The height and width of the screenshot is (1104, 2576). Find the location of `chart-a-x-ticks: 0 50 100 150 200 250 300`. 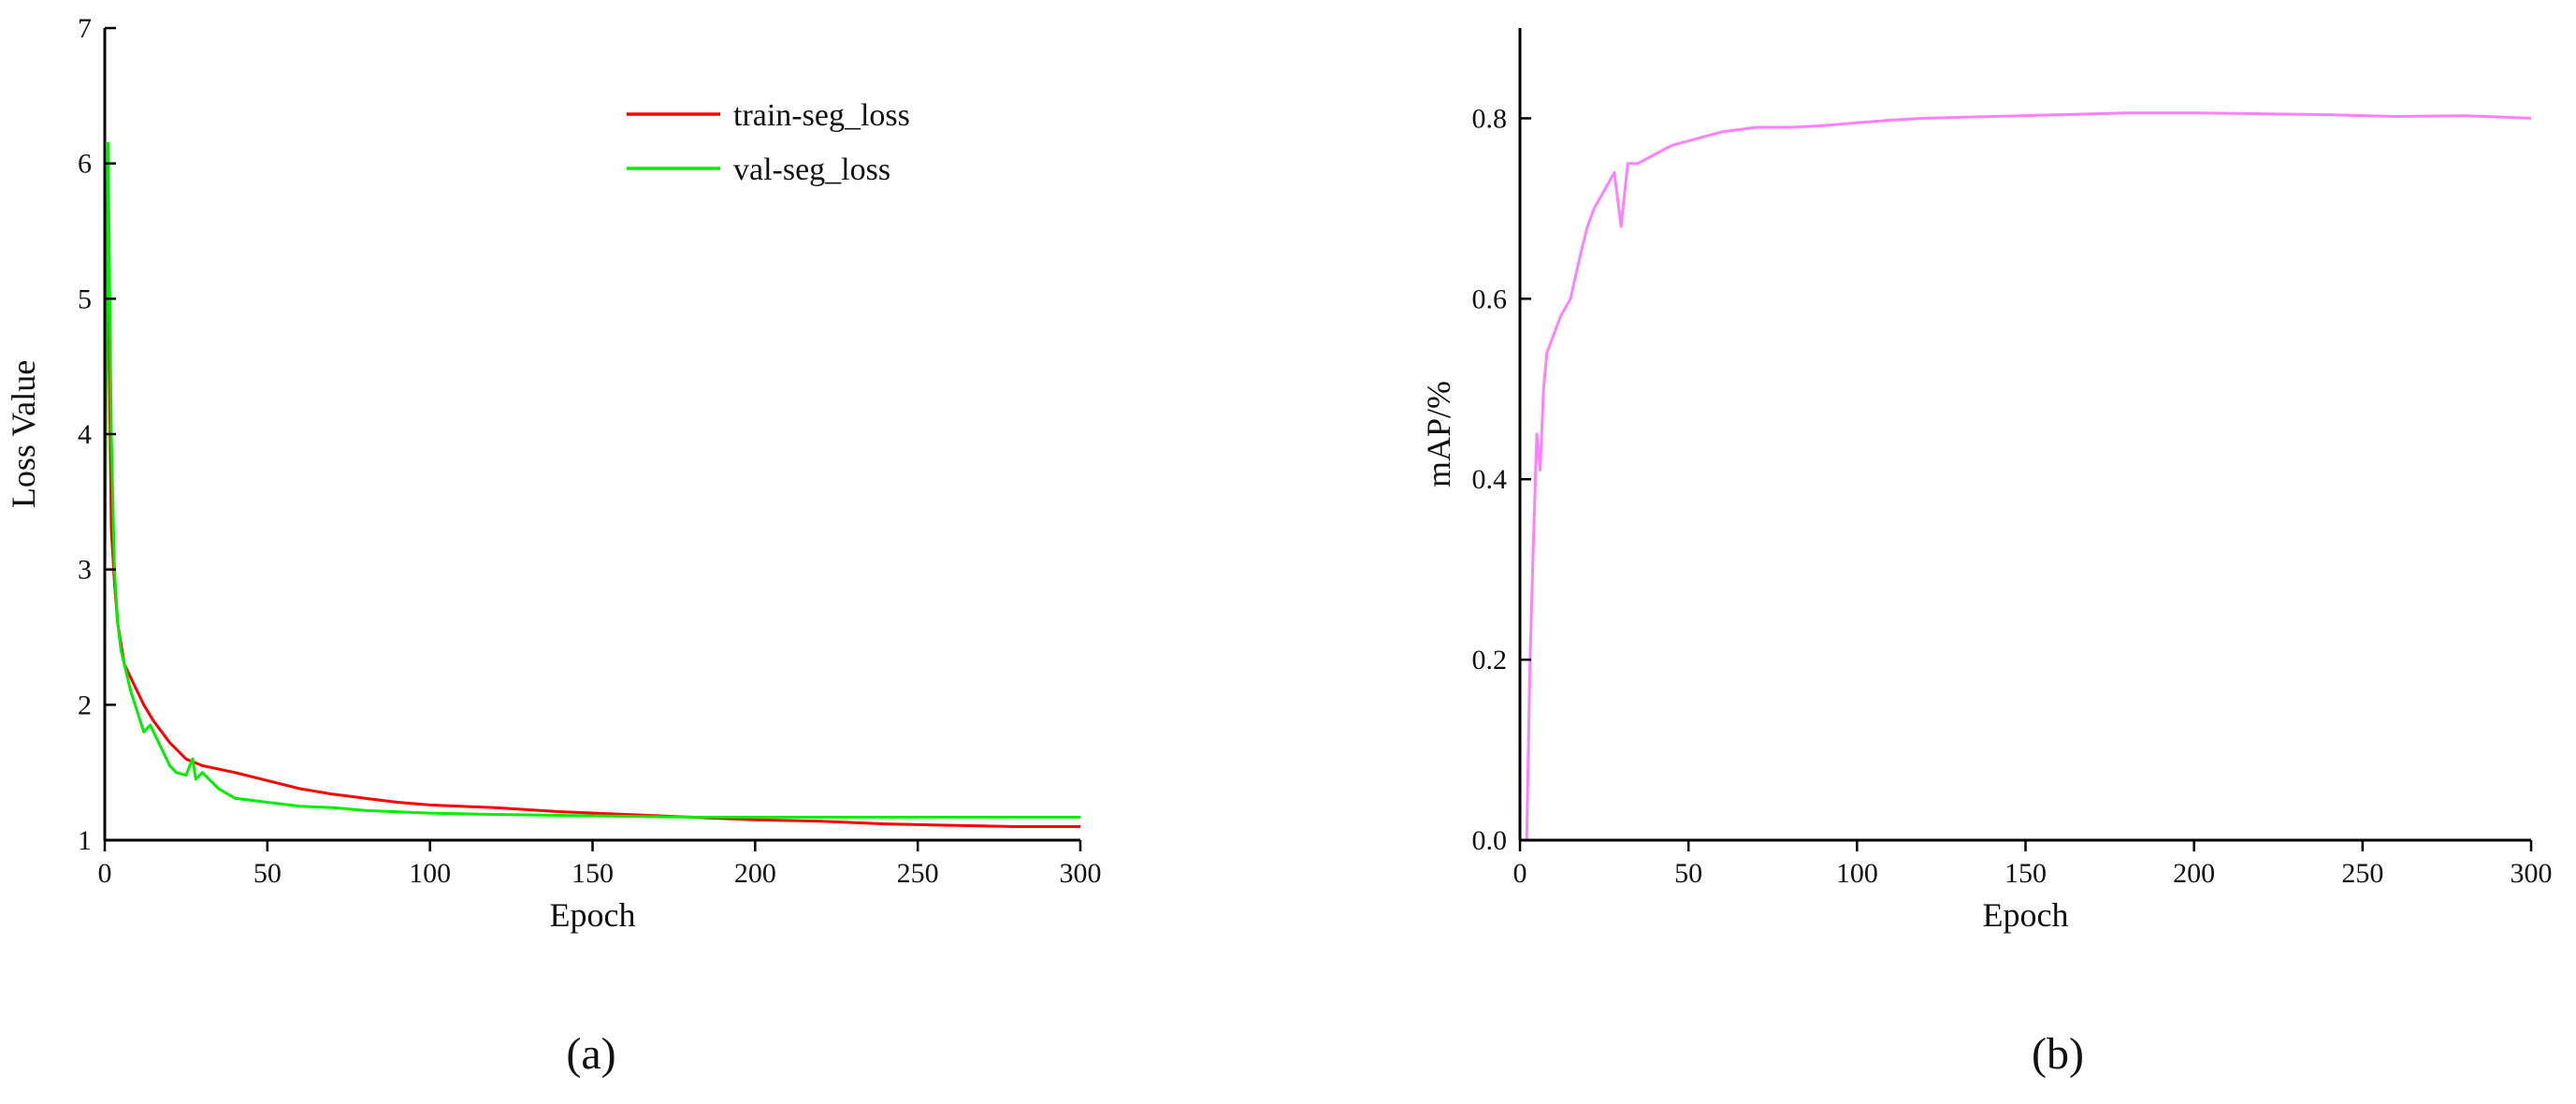

chart-a-x-ticks: 0 50 100 150 200 250 300 is located at coordinates (600, 865).